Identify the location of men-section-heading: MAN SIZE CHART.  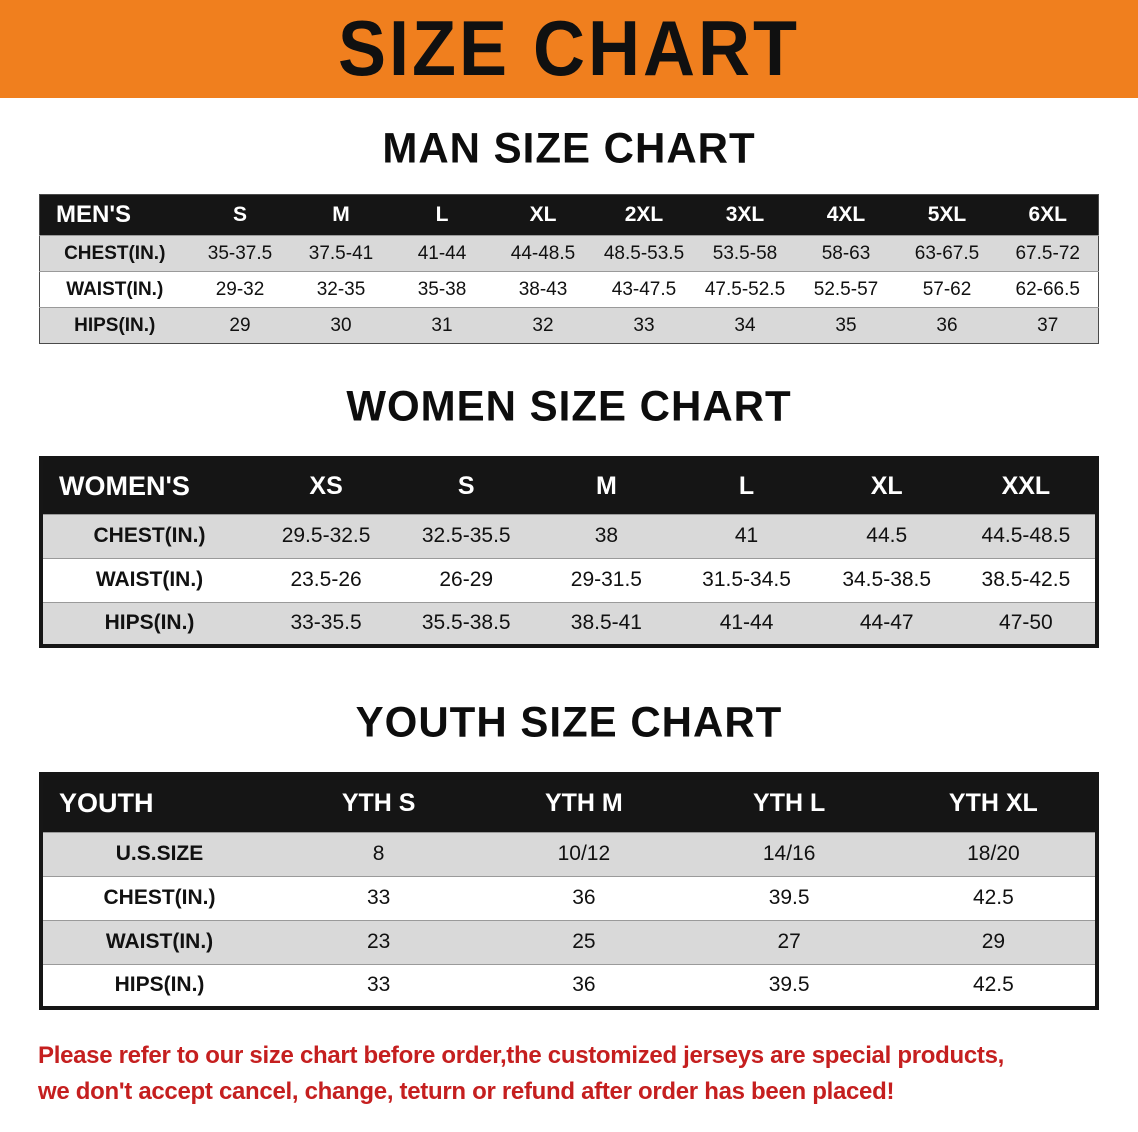
(569, 147).